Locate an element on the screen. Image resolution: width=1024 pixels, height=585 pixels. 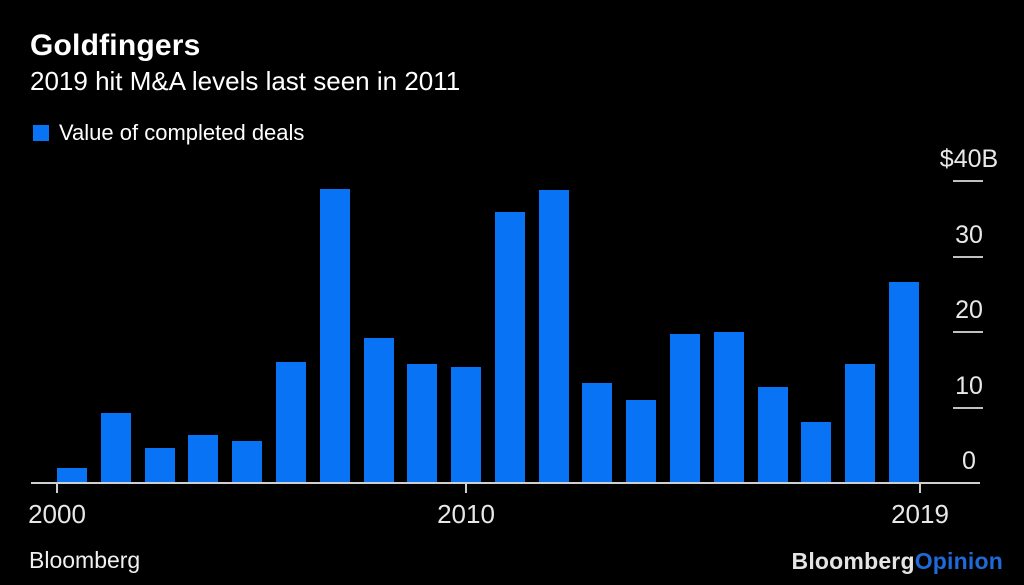
bar-2013 is located at coordinates (641, 441).